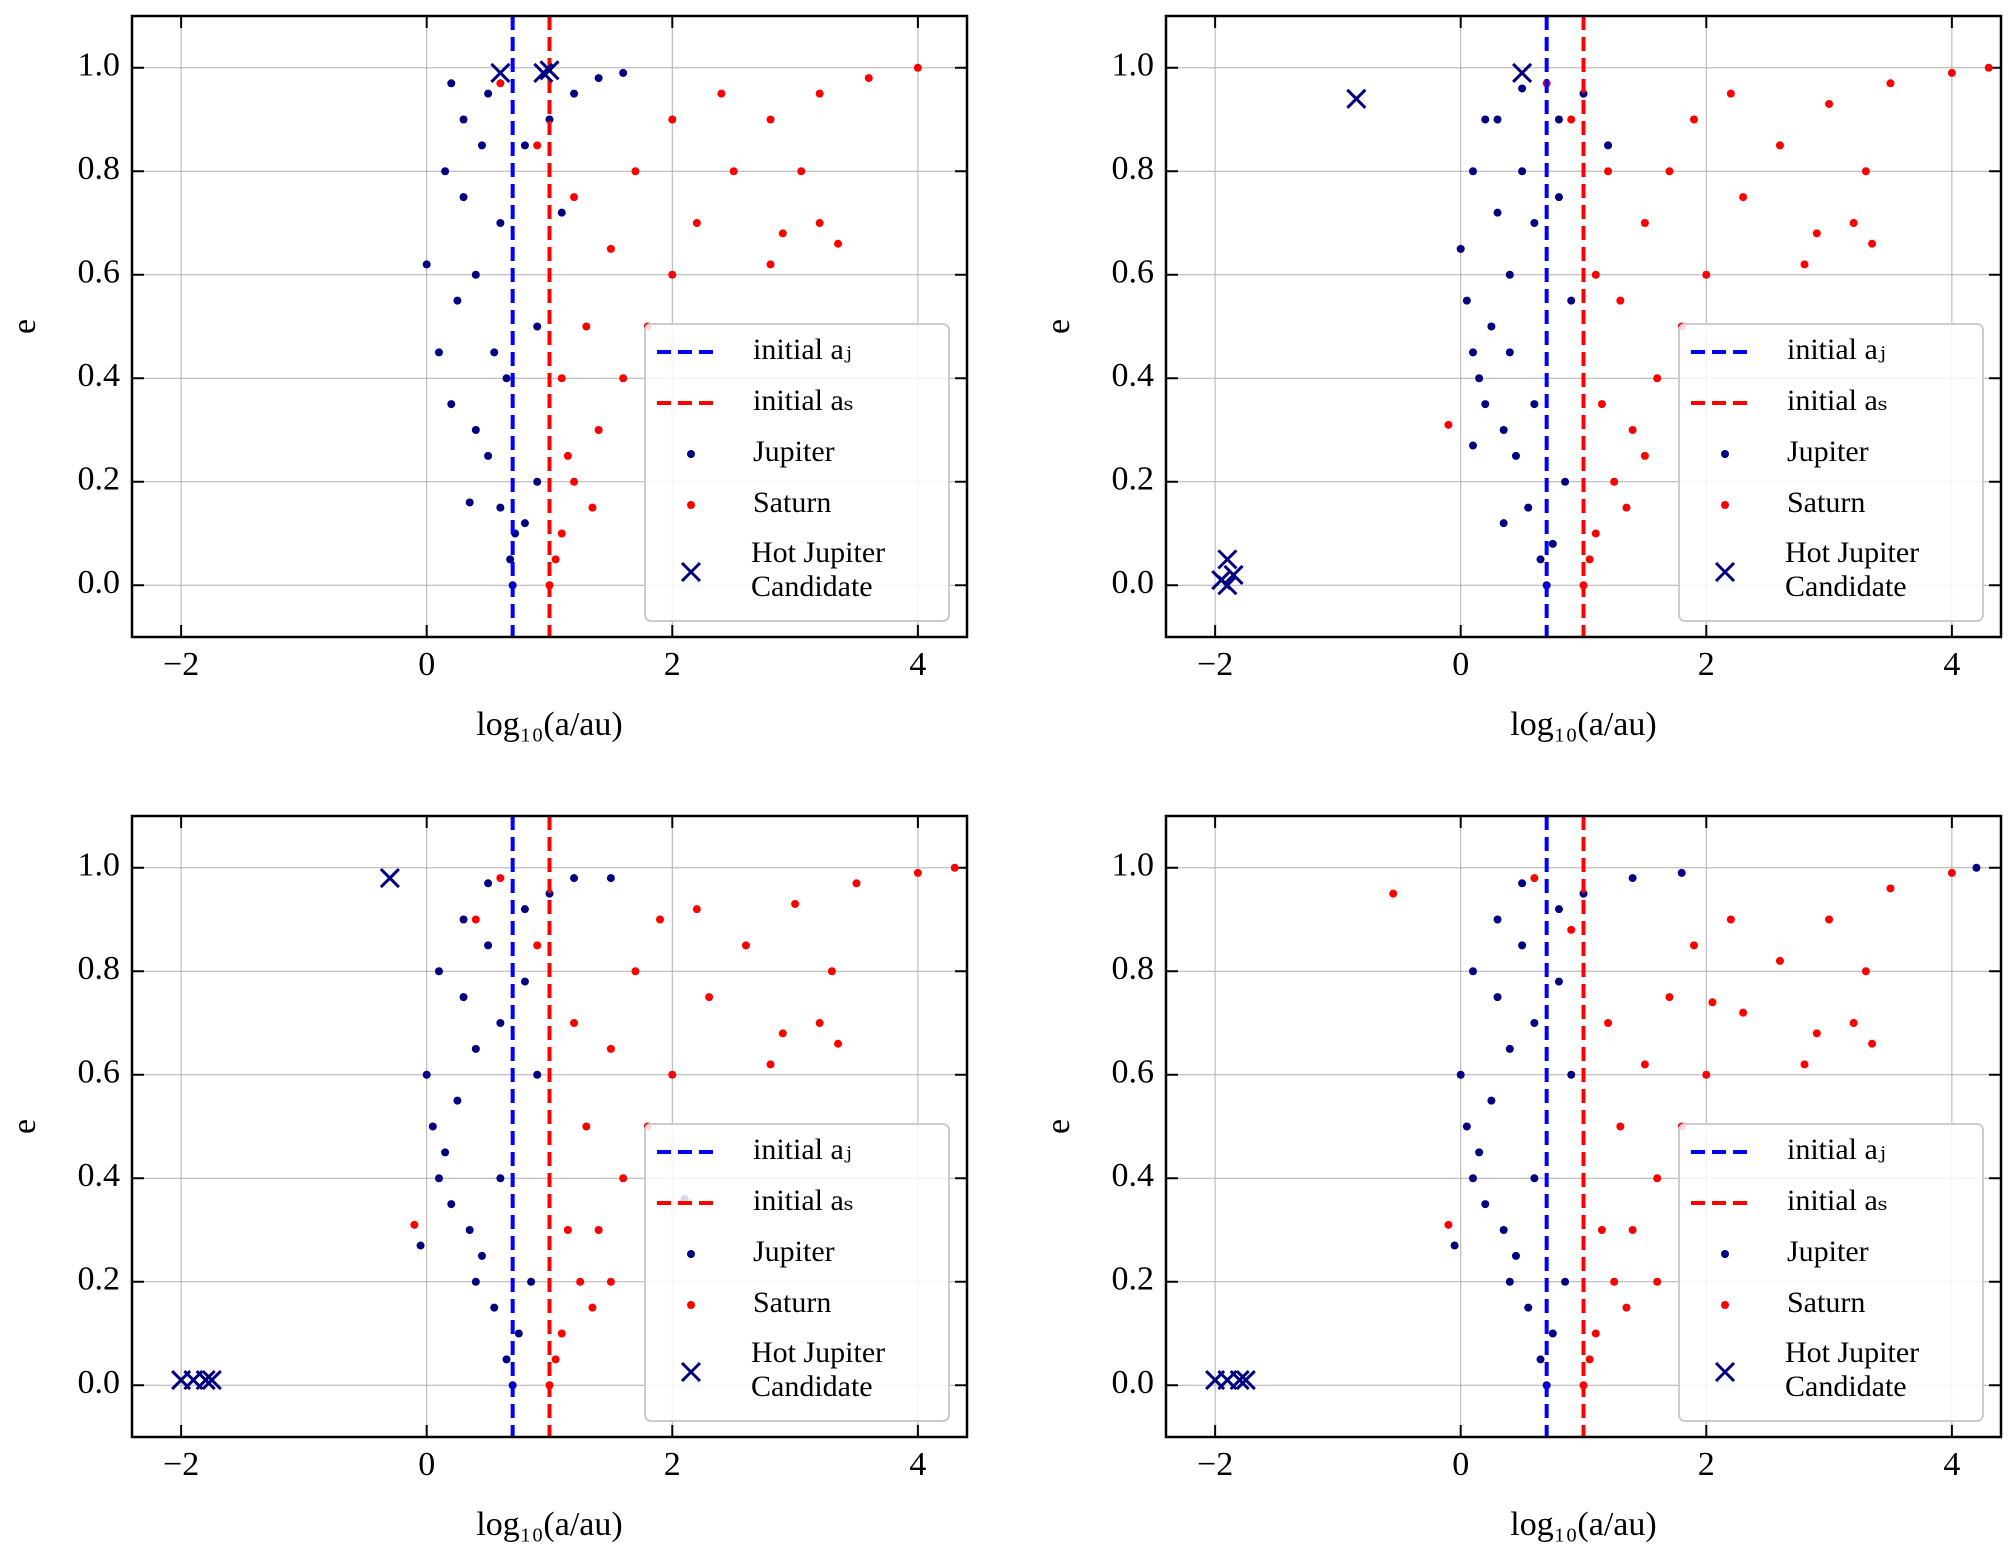  I want to click on x-axis-label: log₁₀(a/au), so click(1583, 724).